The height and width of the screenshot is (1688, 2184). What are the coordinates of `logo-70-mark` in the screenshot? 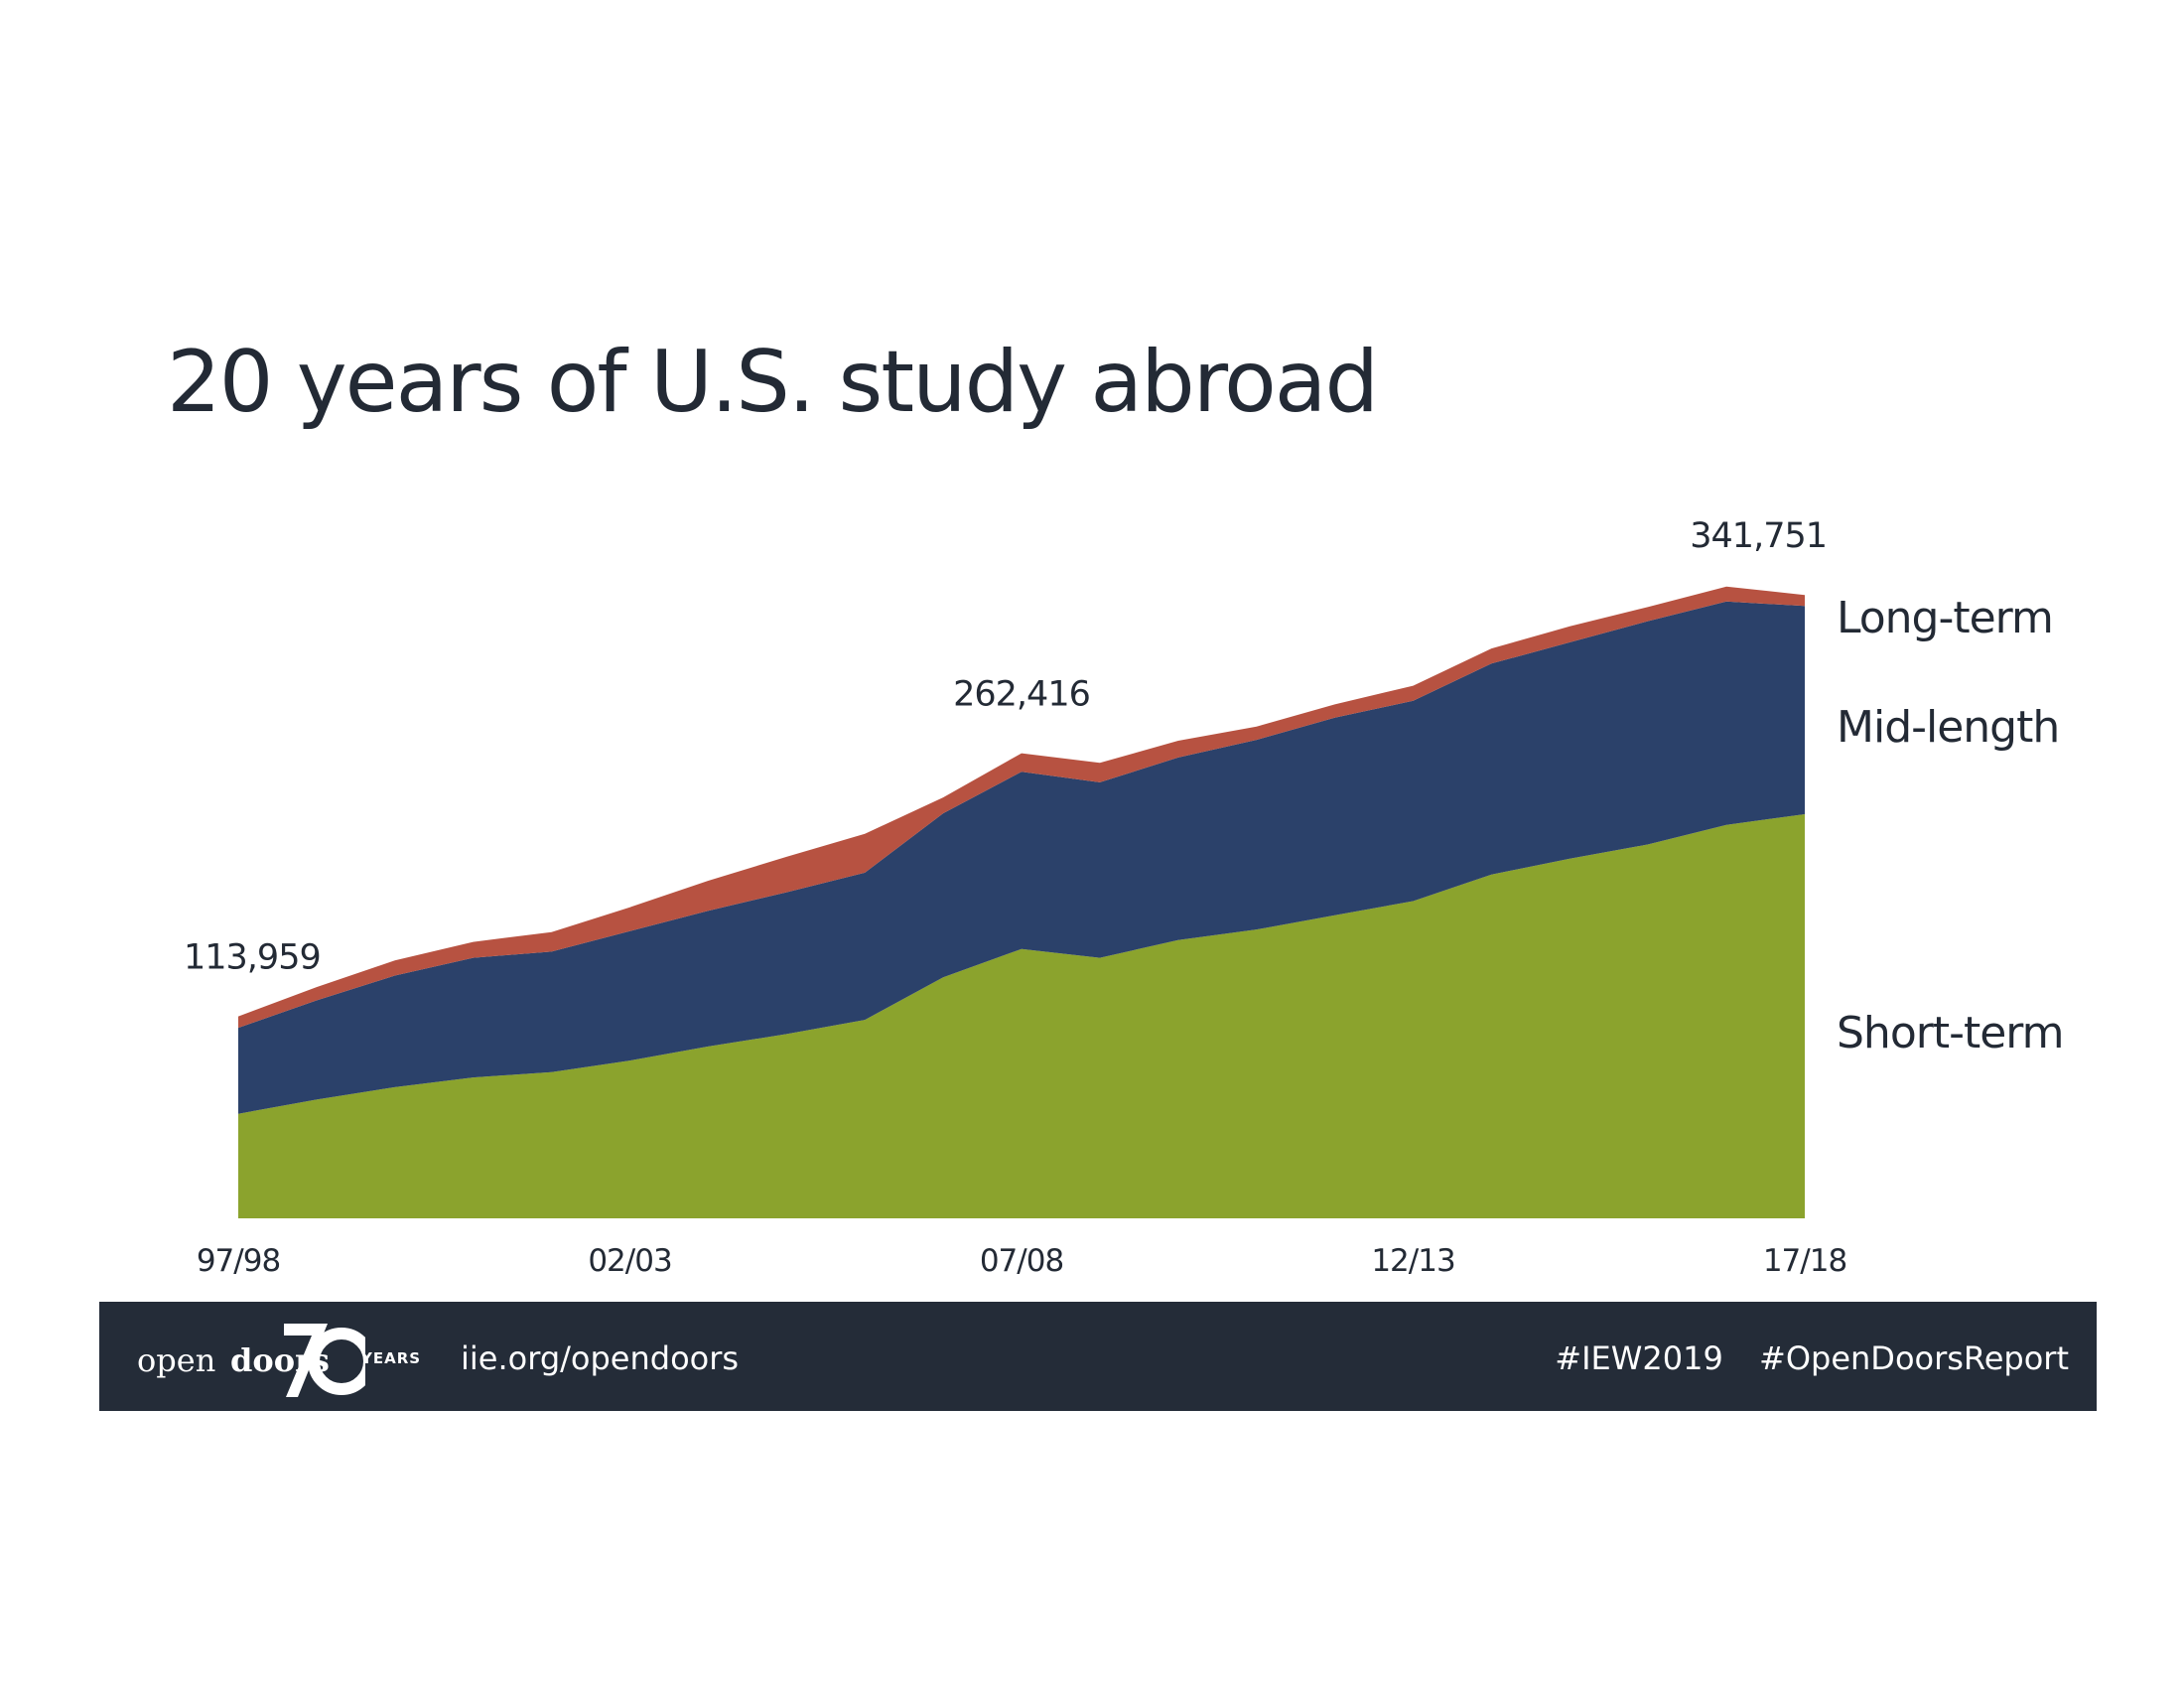 It's located at (324, 1360).